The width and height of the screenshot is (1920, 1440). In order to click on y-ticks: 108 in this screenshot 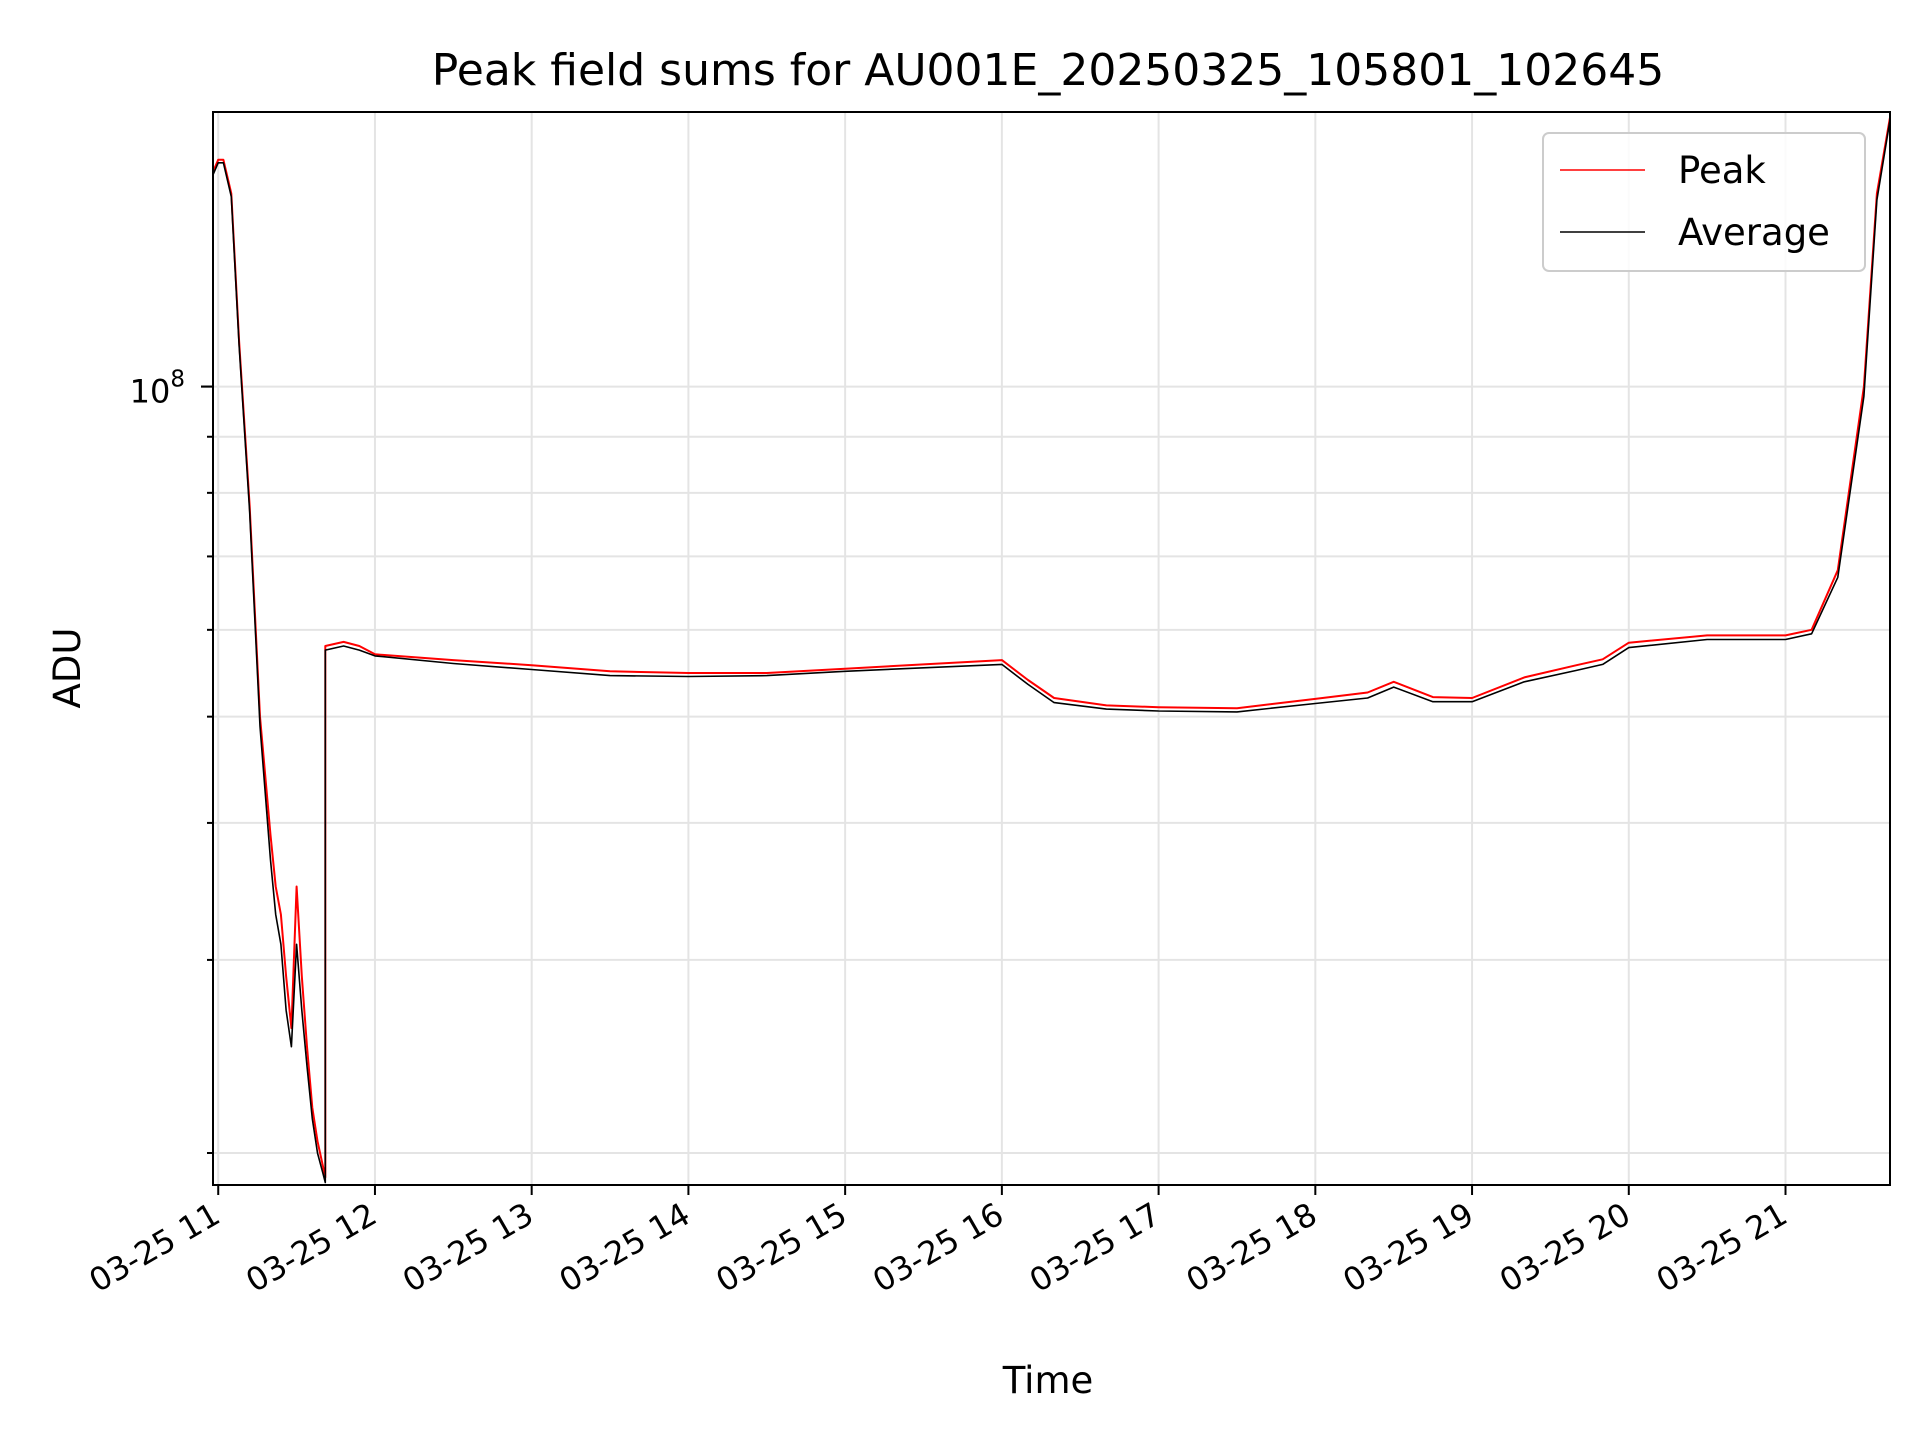, I will do `click(171, 760)`.